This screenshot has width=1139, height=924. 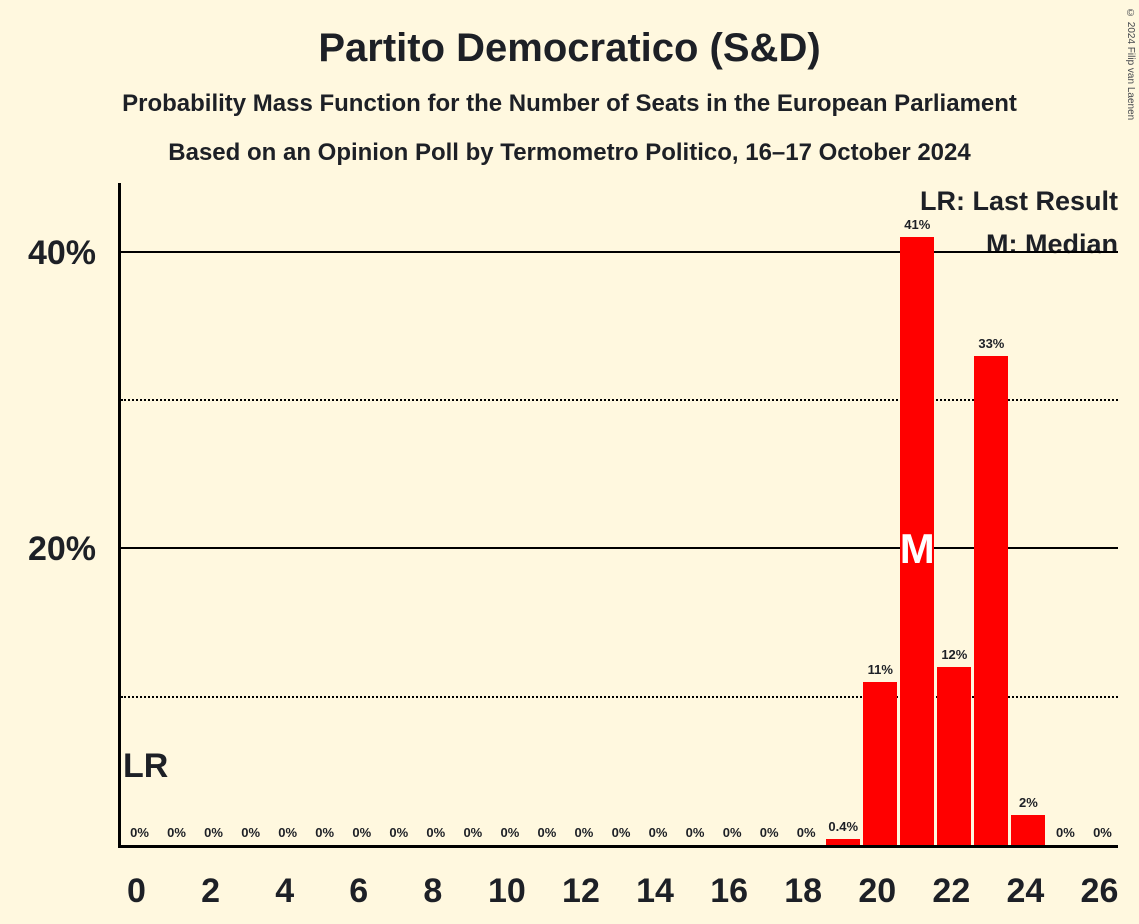 What do you see at coordinates (877, 891) in the screenshot?
I see `x-tick-label-20: 20` at bounding box center [877, 891].